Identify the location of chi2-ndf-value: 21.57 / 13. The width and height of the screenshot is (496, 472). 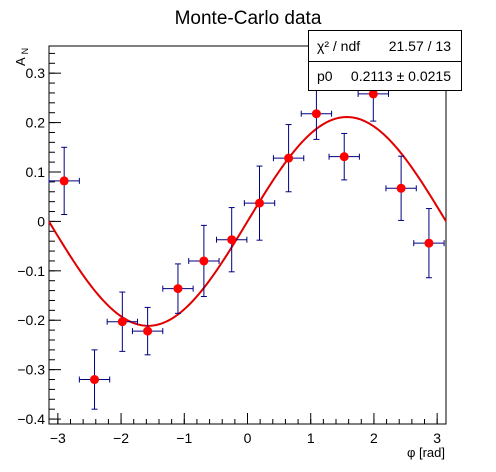
(419, 46).